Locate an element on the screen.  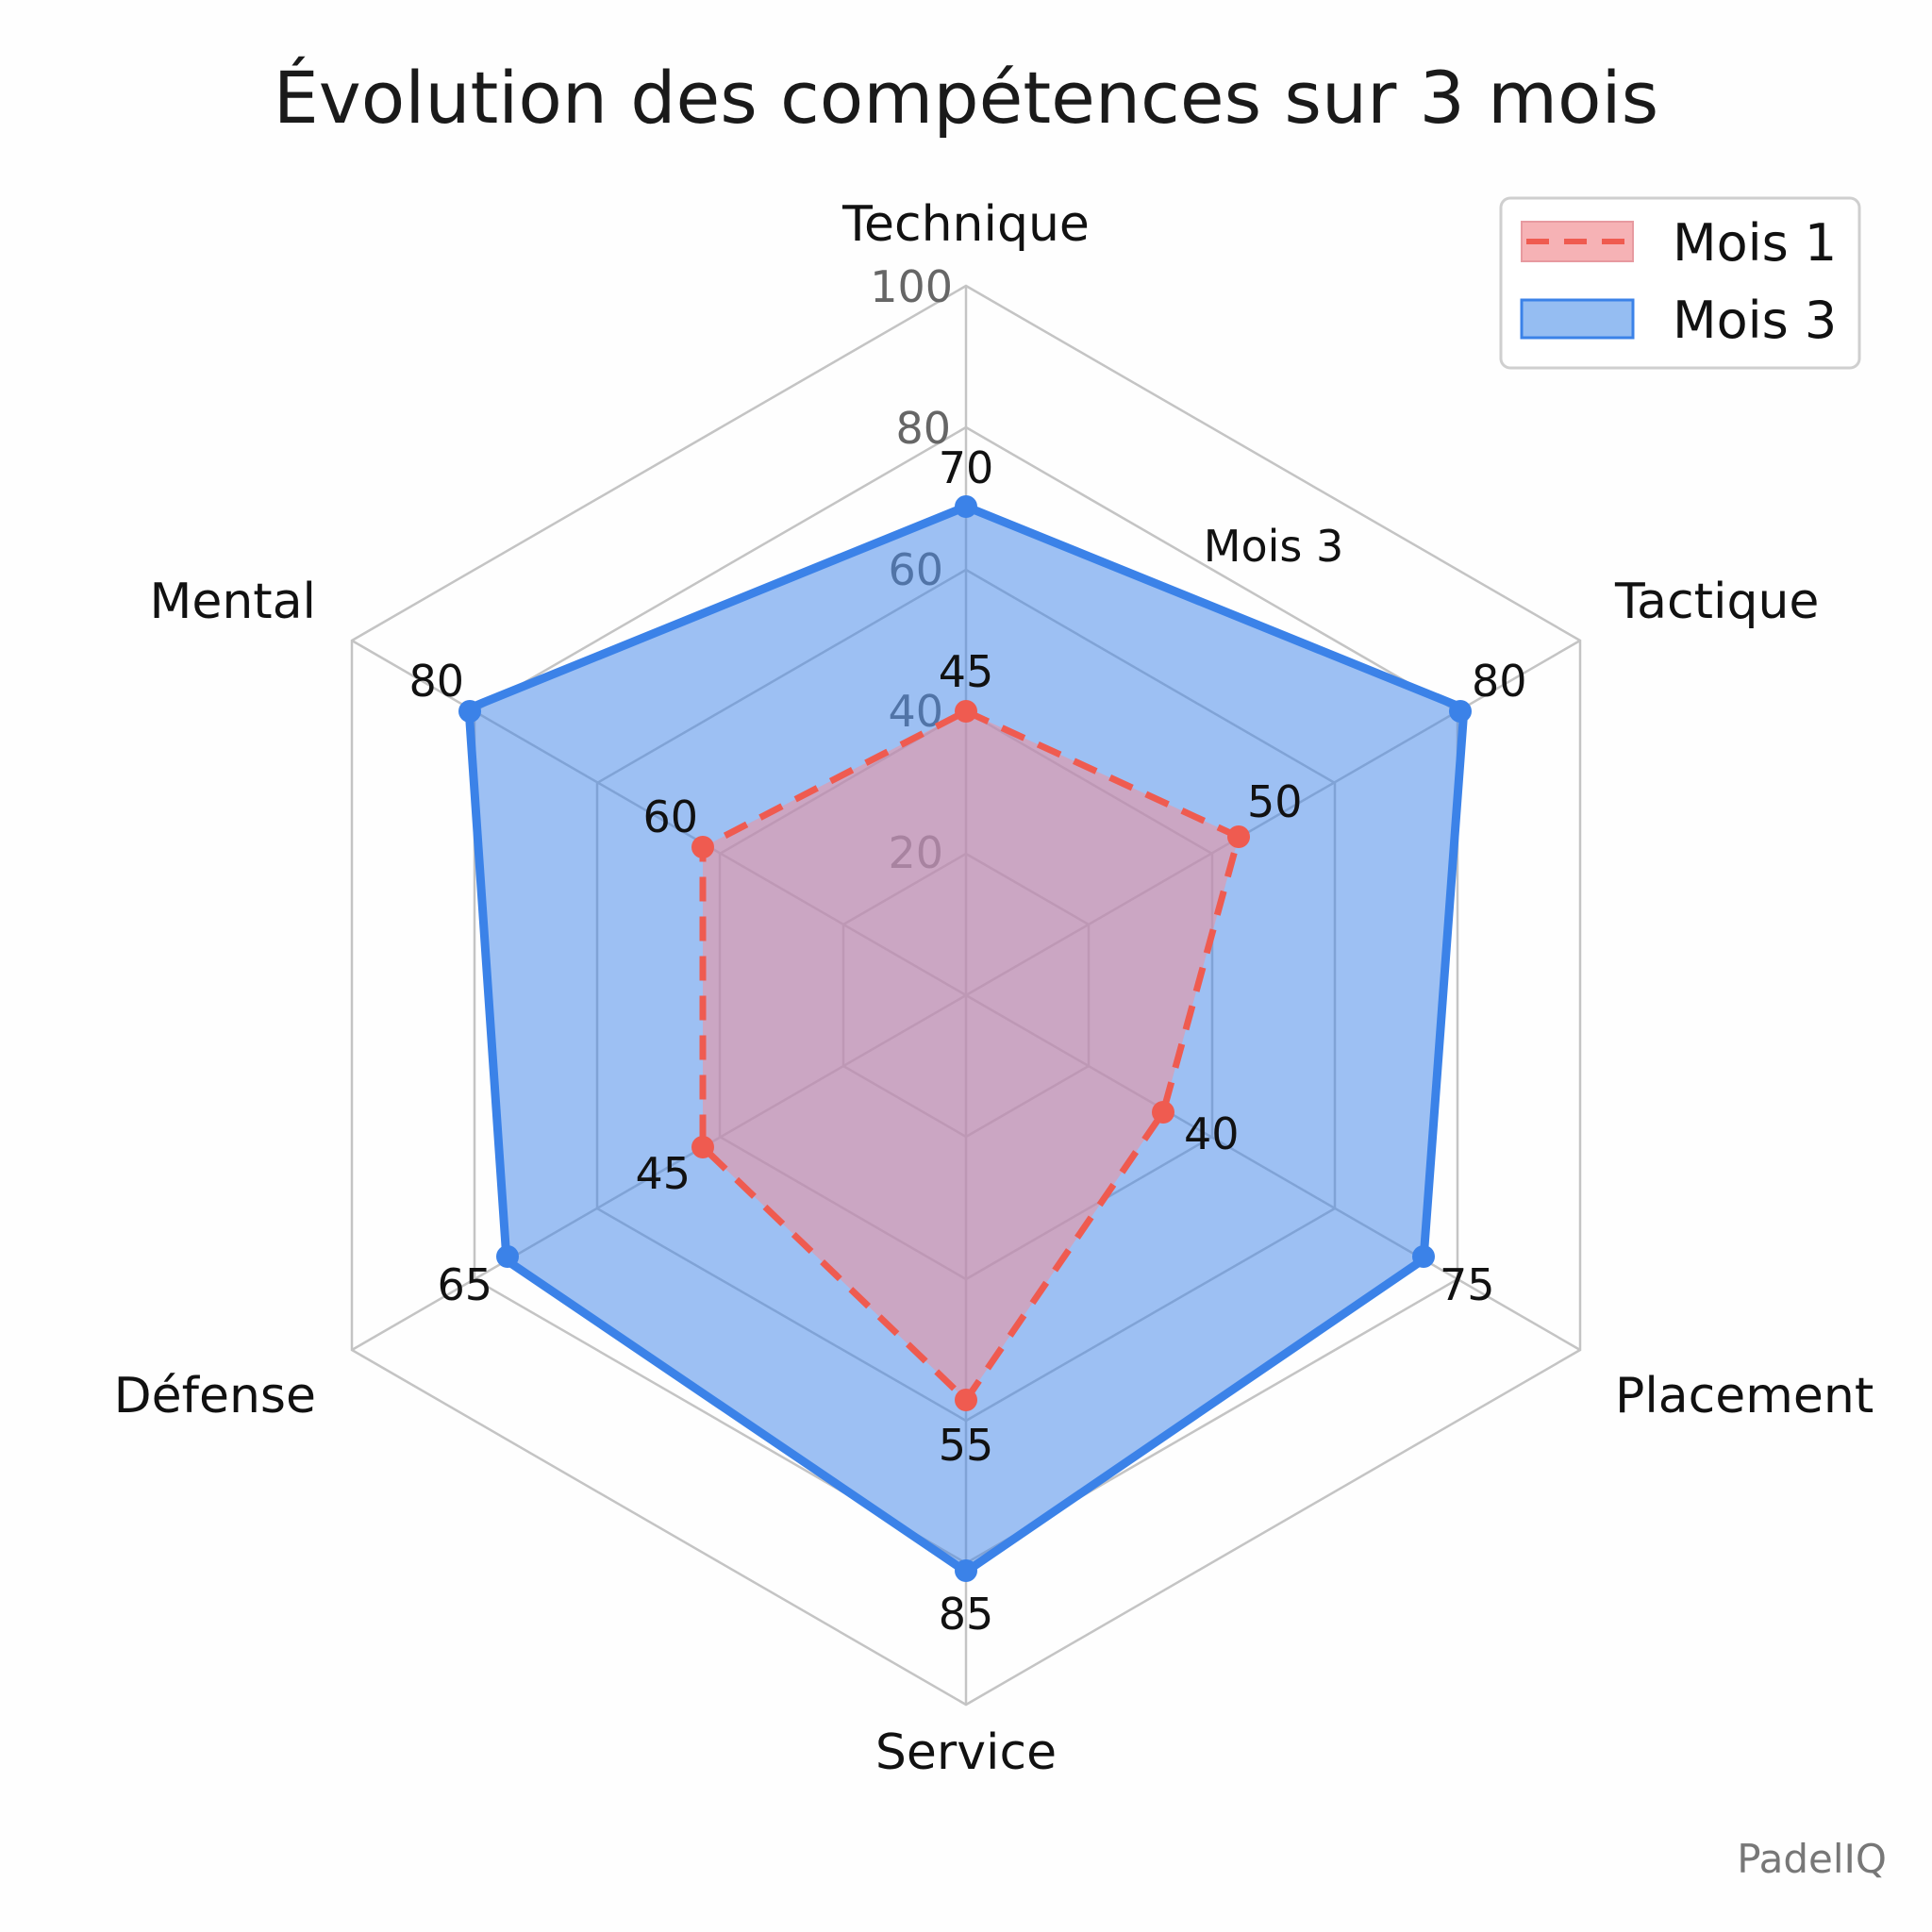
axis-label-defense: Défense is located at coordinates (215, 1396).